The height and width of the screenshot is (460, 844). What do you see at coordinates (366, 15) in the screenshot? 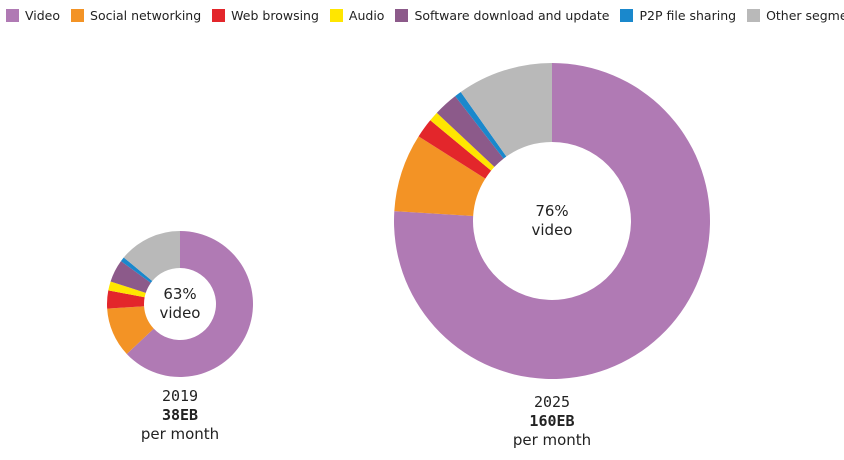
I see `legend-label: Audio` at bounding box center [366, 15].